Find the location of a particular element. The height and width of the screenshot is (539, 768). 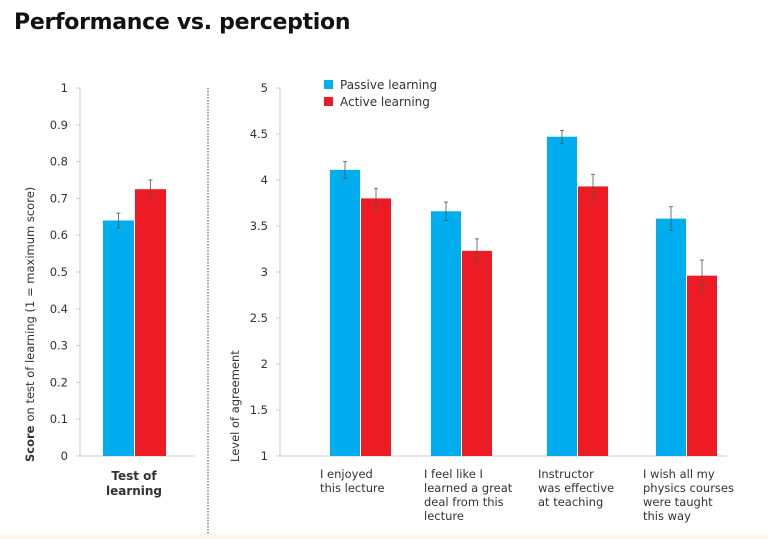

y-tick-label: 3.5 is located at coordinates (259, 226).